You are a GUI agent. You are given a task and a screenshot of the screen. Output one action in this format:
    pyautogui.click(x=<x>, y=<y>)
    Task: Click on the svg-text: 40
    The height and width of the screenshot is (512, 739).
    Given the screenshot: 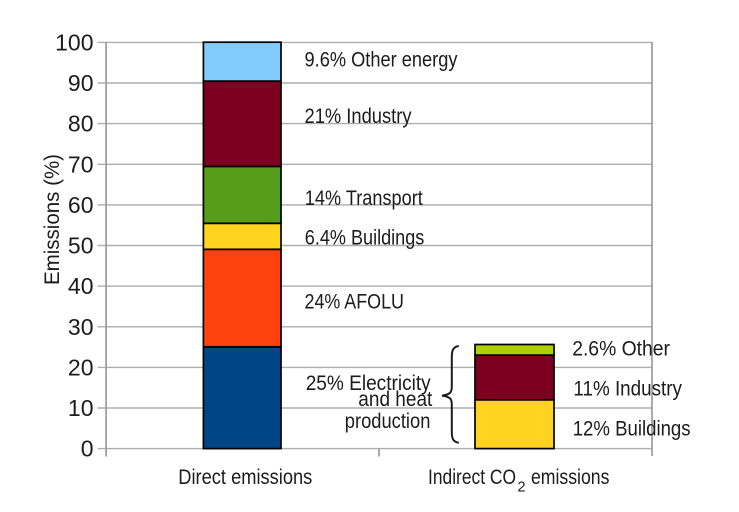 What is the action you would take?
    pyautogui.click(x=81, y=286)
    